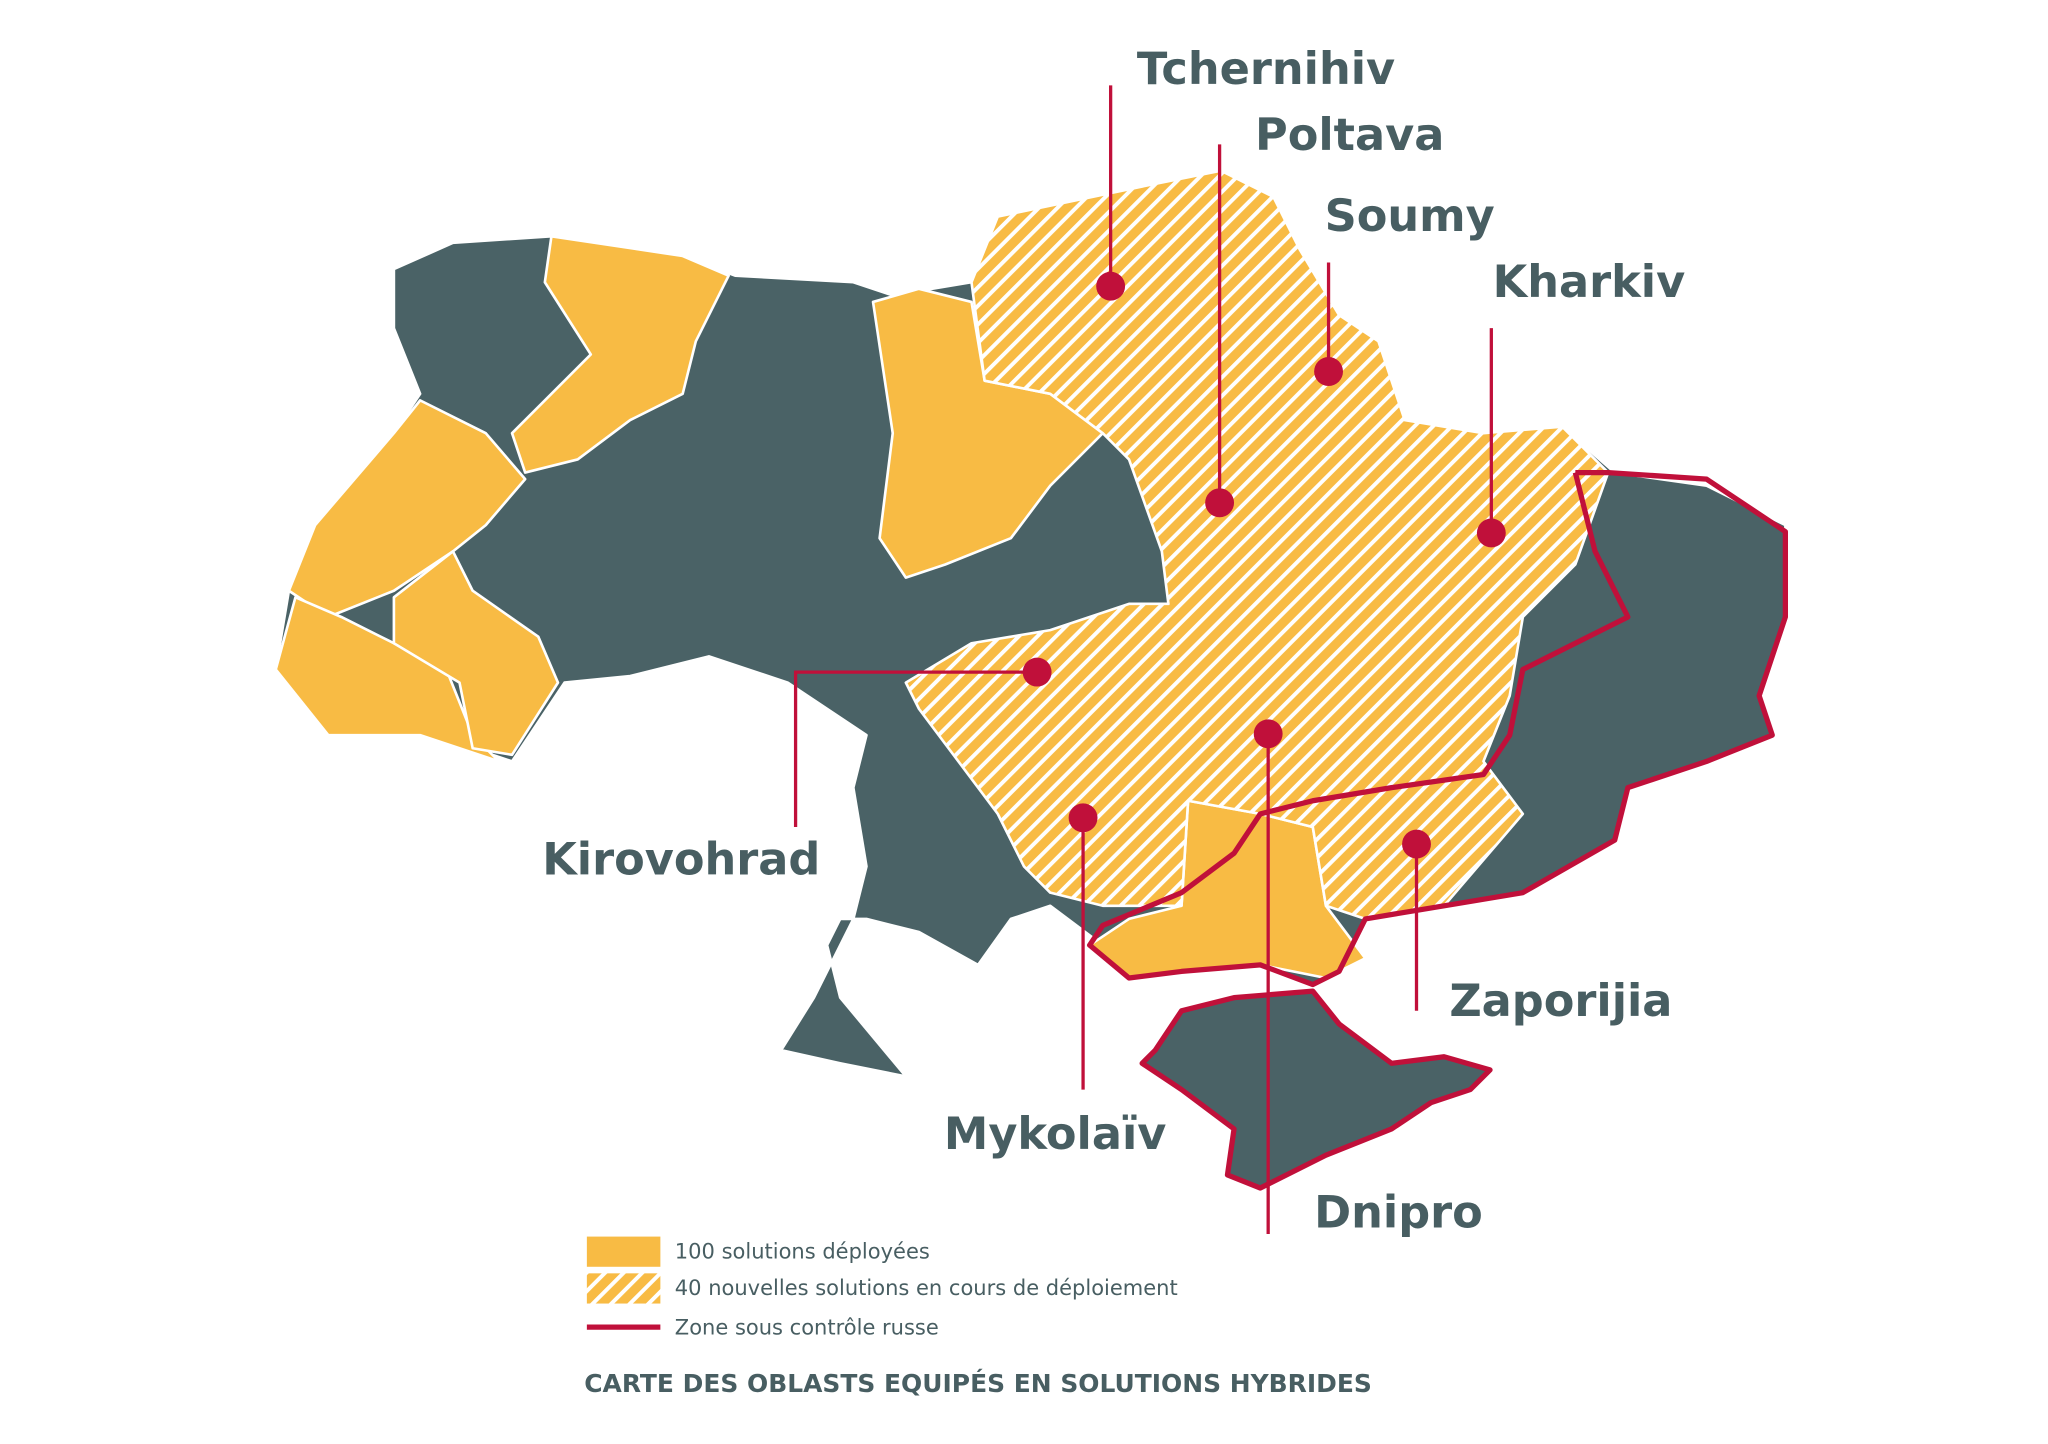 The image size is (2048, 1444). What do you see at coordinates (1589, 282) in the screenshot?
I see `city-label: Kharkiv` at bounding box center [1589, 282].